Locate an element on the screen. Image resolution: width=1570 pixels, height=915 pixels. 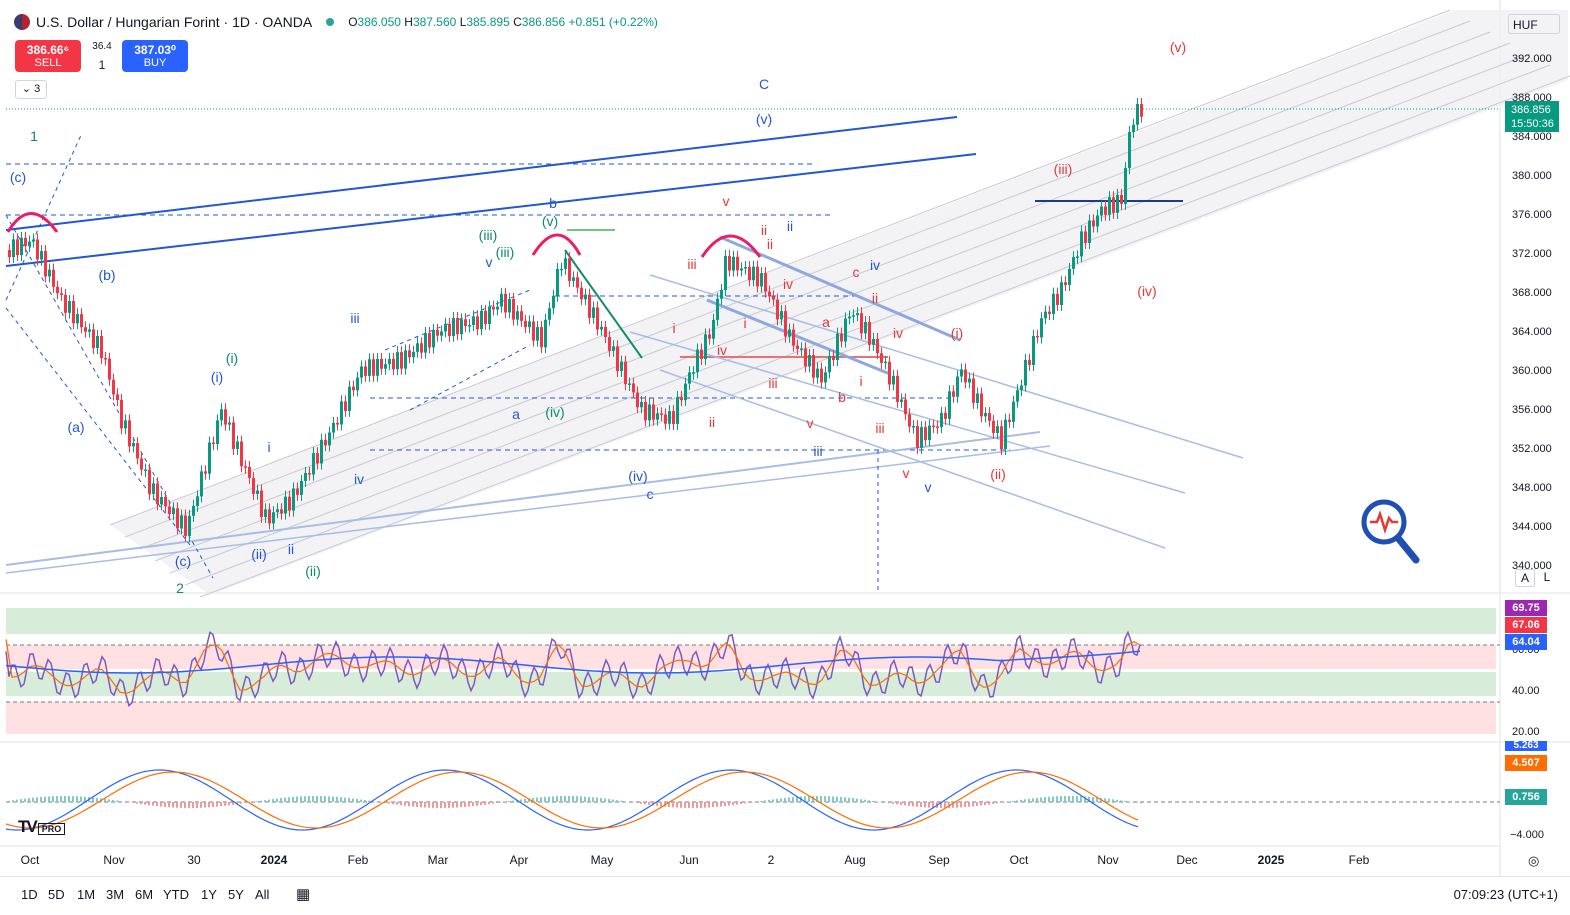
timeframe-3m-button: 3M is located at coordinates (115, 894).